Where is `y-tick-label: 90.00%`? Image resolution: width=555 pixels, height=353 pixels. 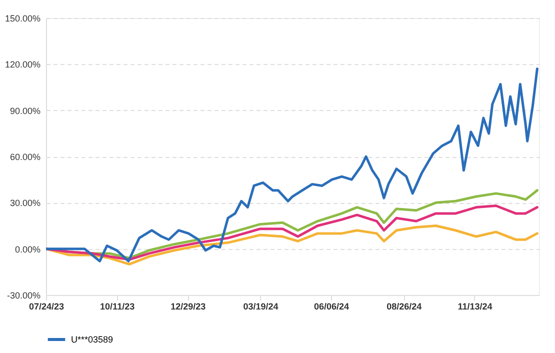 y-tick-label: 90.00% is located at coordinates (25, 111).